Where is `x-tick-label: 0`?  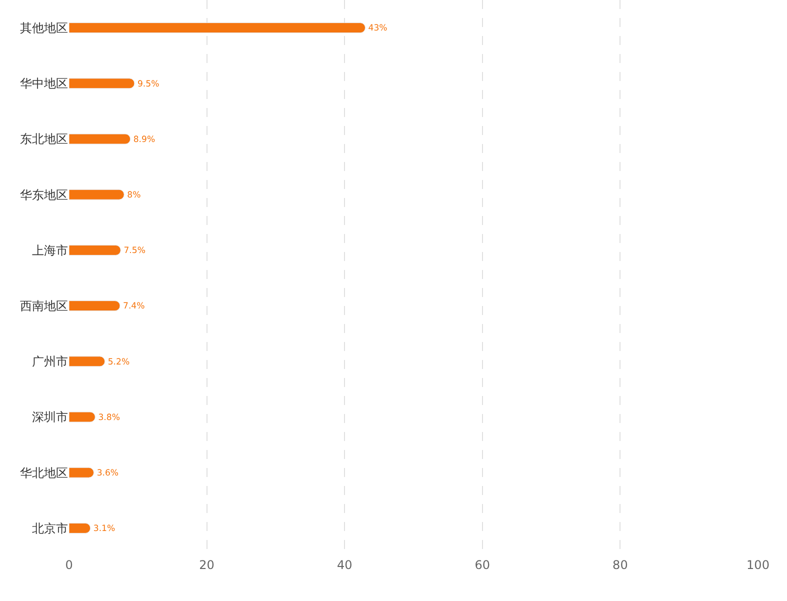
x-tick-label: 0 is located at coordinates (69, 565).